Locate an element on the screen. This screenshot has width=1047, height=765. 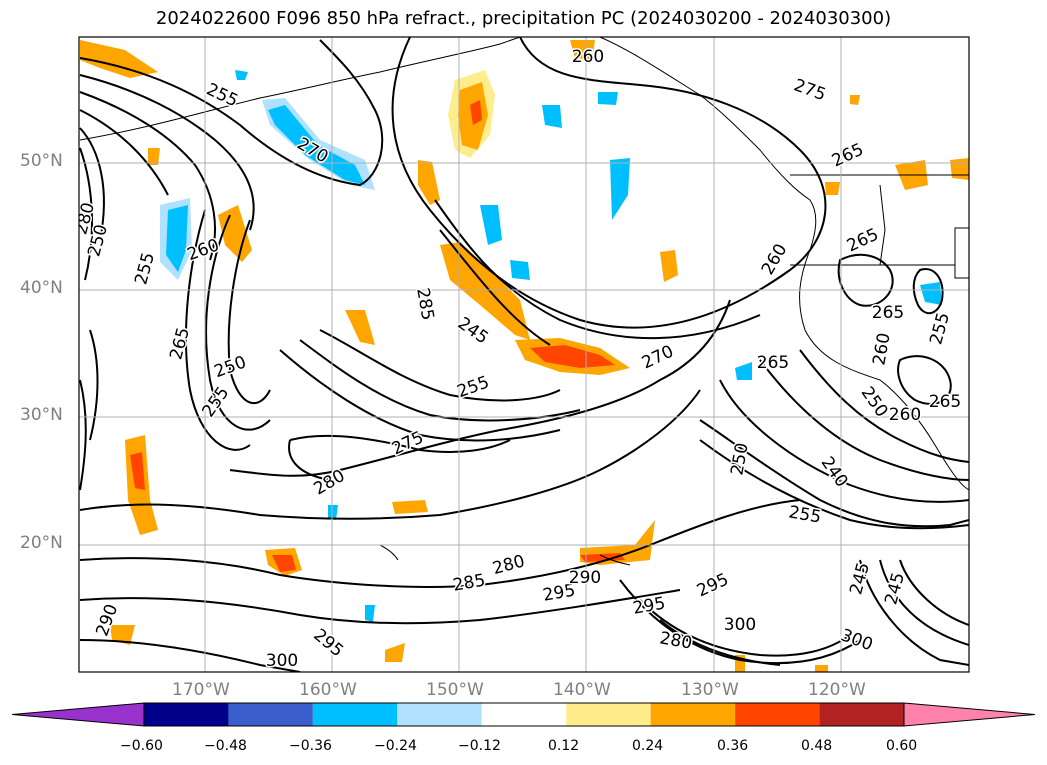
lon-label-120w: 120°W is located at coordinates (837, 690).